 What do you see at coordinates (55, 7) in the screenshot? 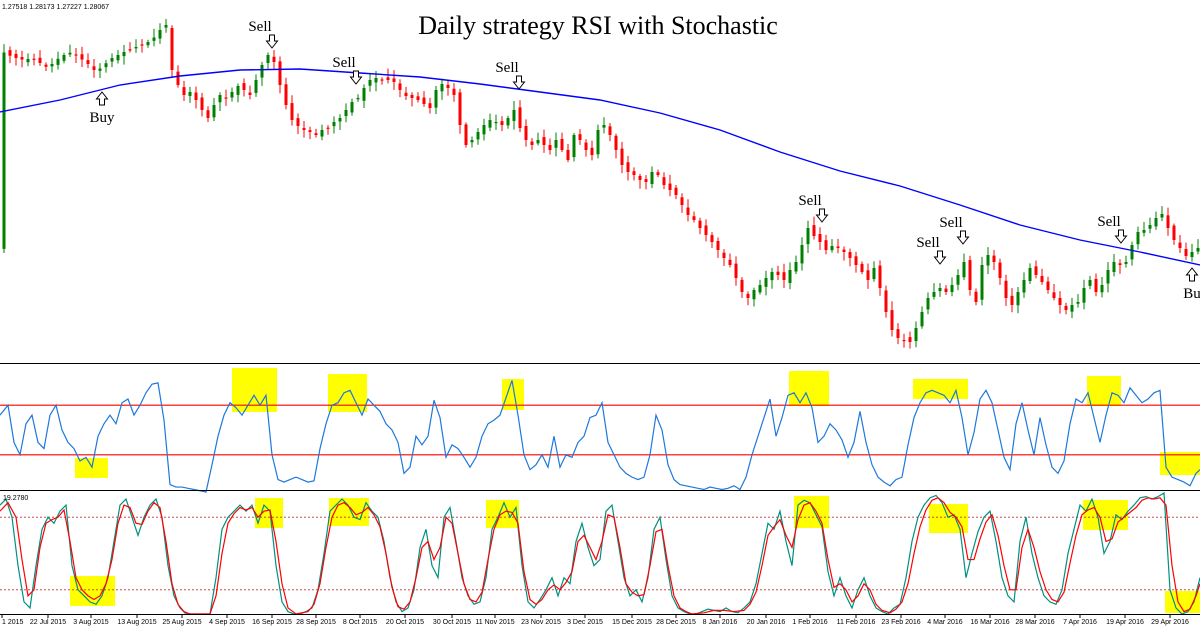
I see `ohlc-readout: 1.27518 1.28173 1.27227 1.28067` at bounding box center [55, 7].